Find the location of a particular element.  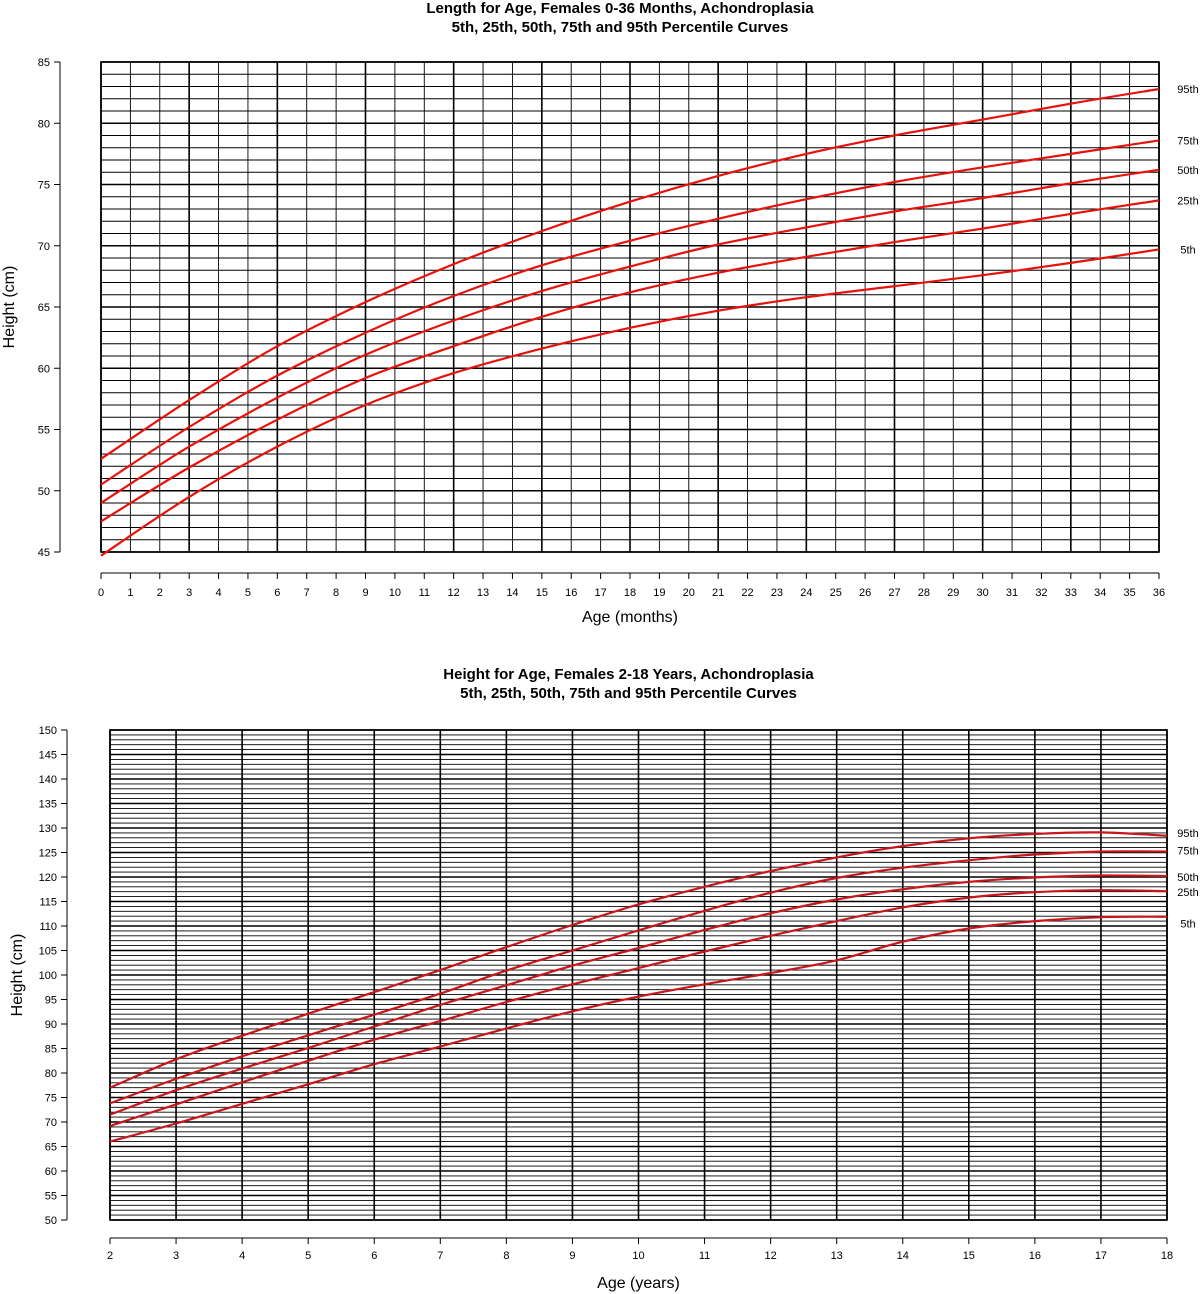

y-tick-label: 110 is located at coordinates (48, 927).